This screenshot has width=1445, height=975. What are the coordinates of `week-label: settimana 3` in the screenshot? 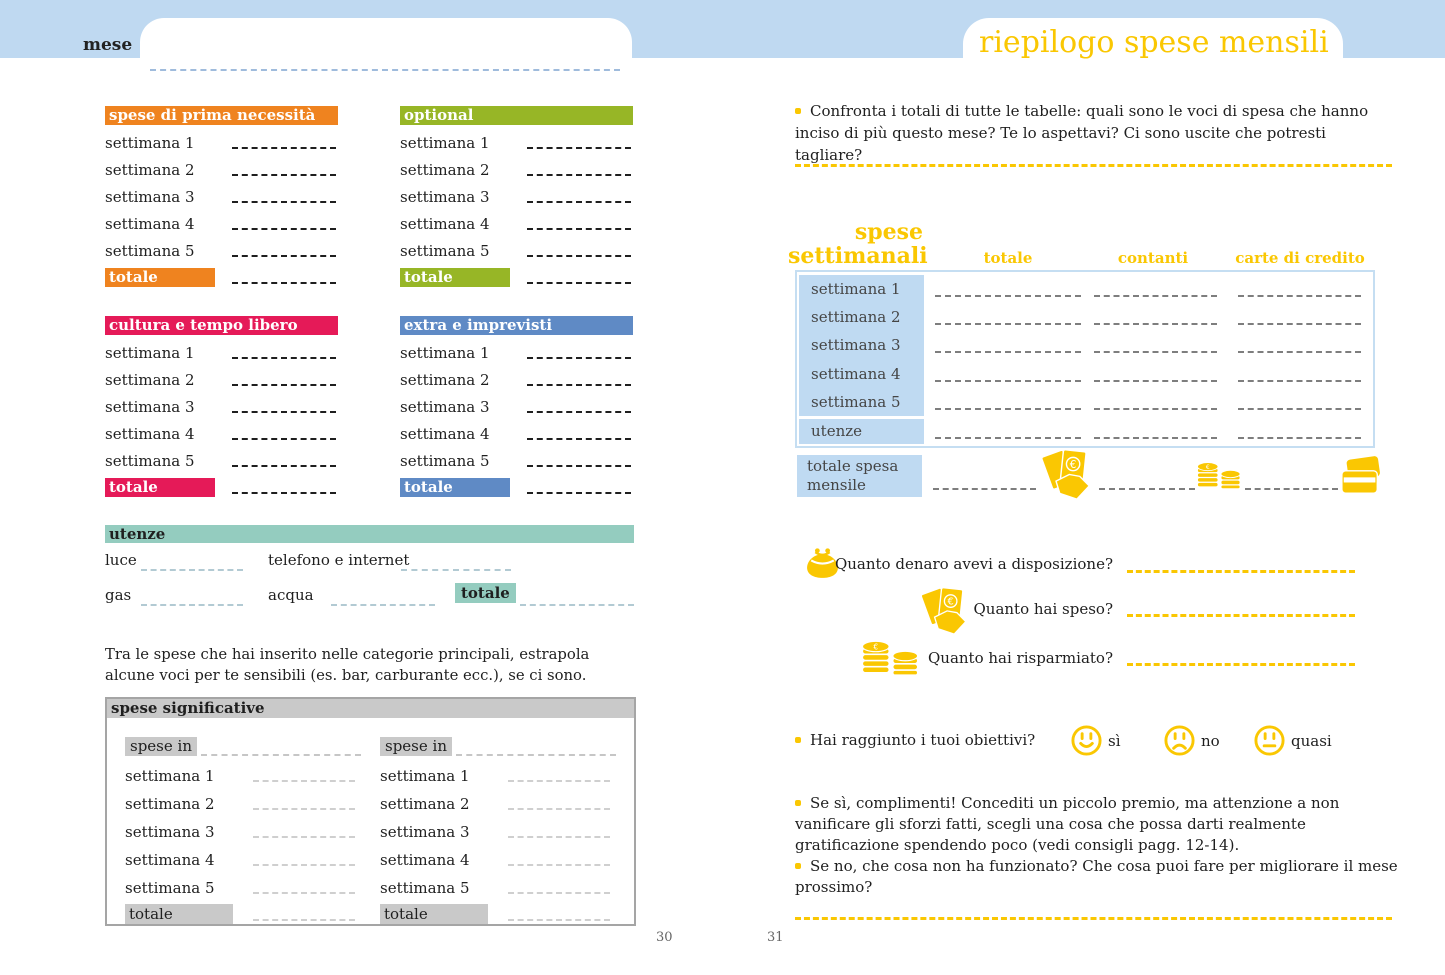 It's located at (445, 197).